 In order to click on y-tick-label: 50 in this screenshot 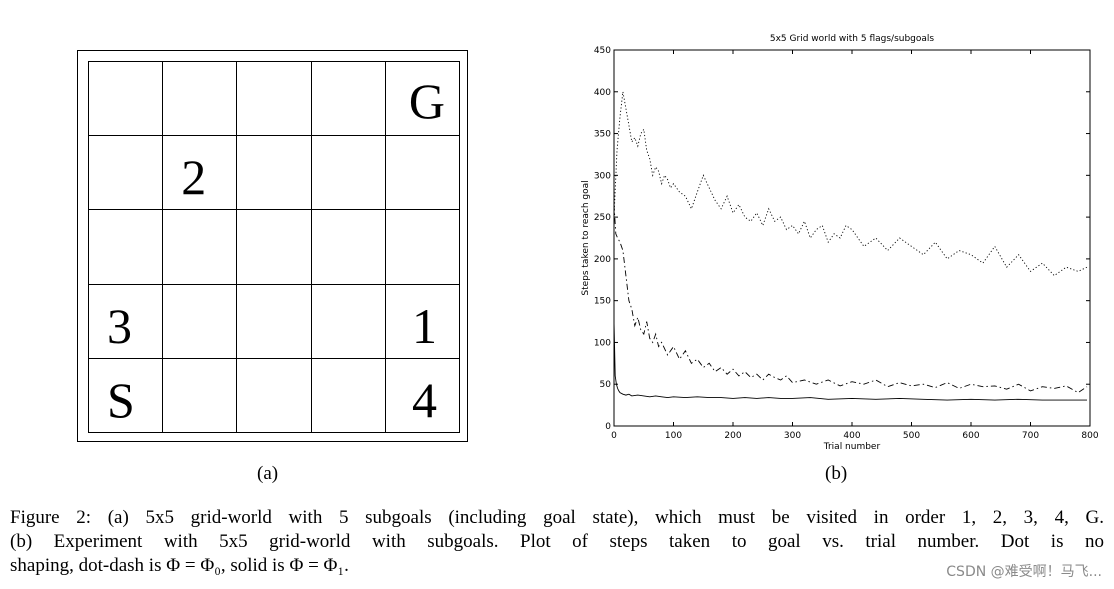, I will do `click(606, 385)`.